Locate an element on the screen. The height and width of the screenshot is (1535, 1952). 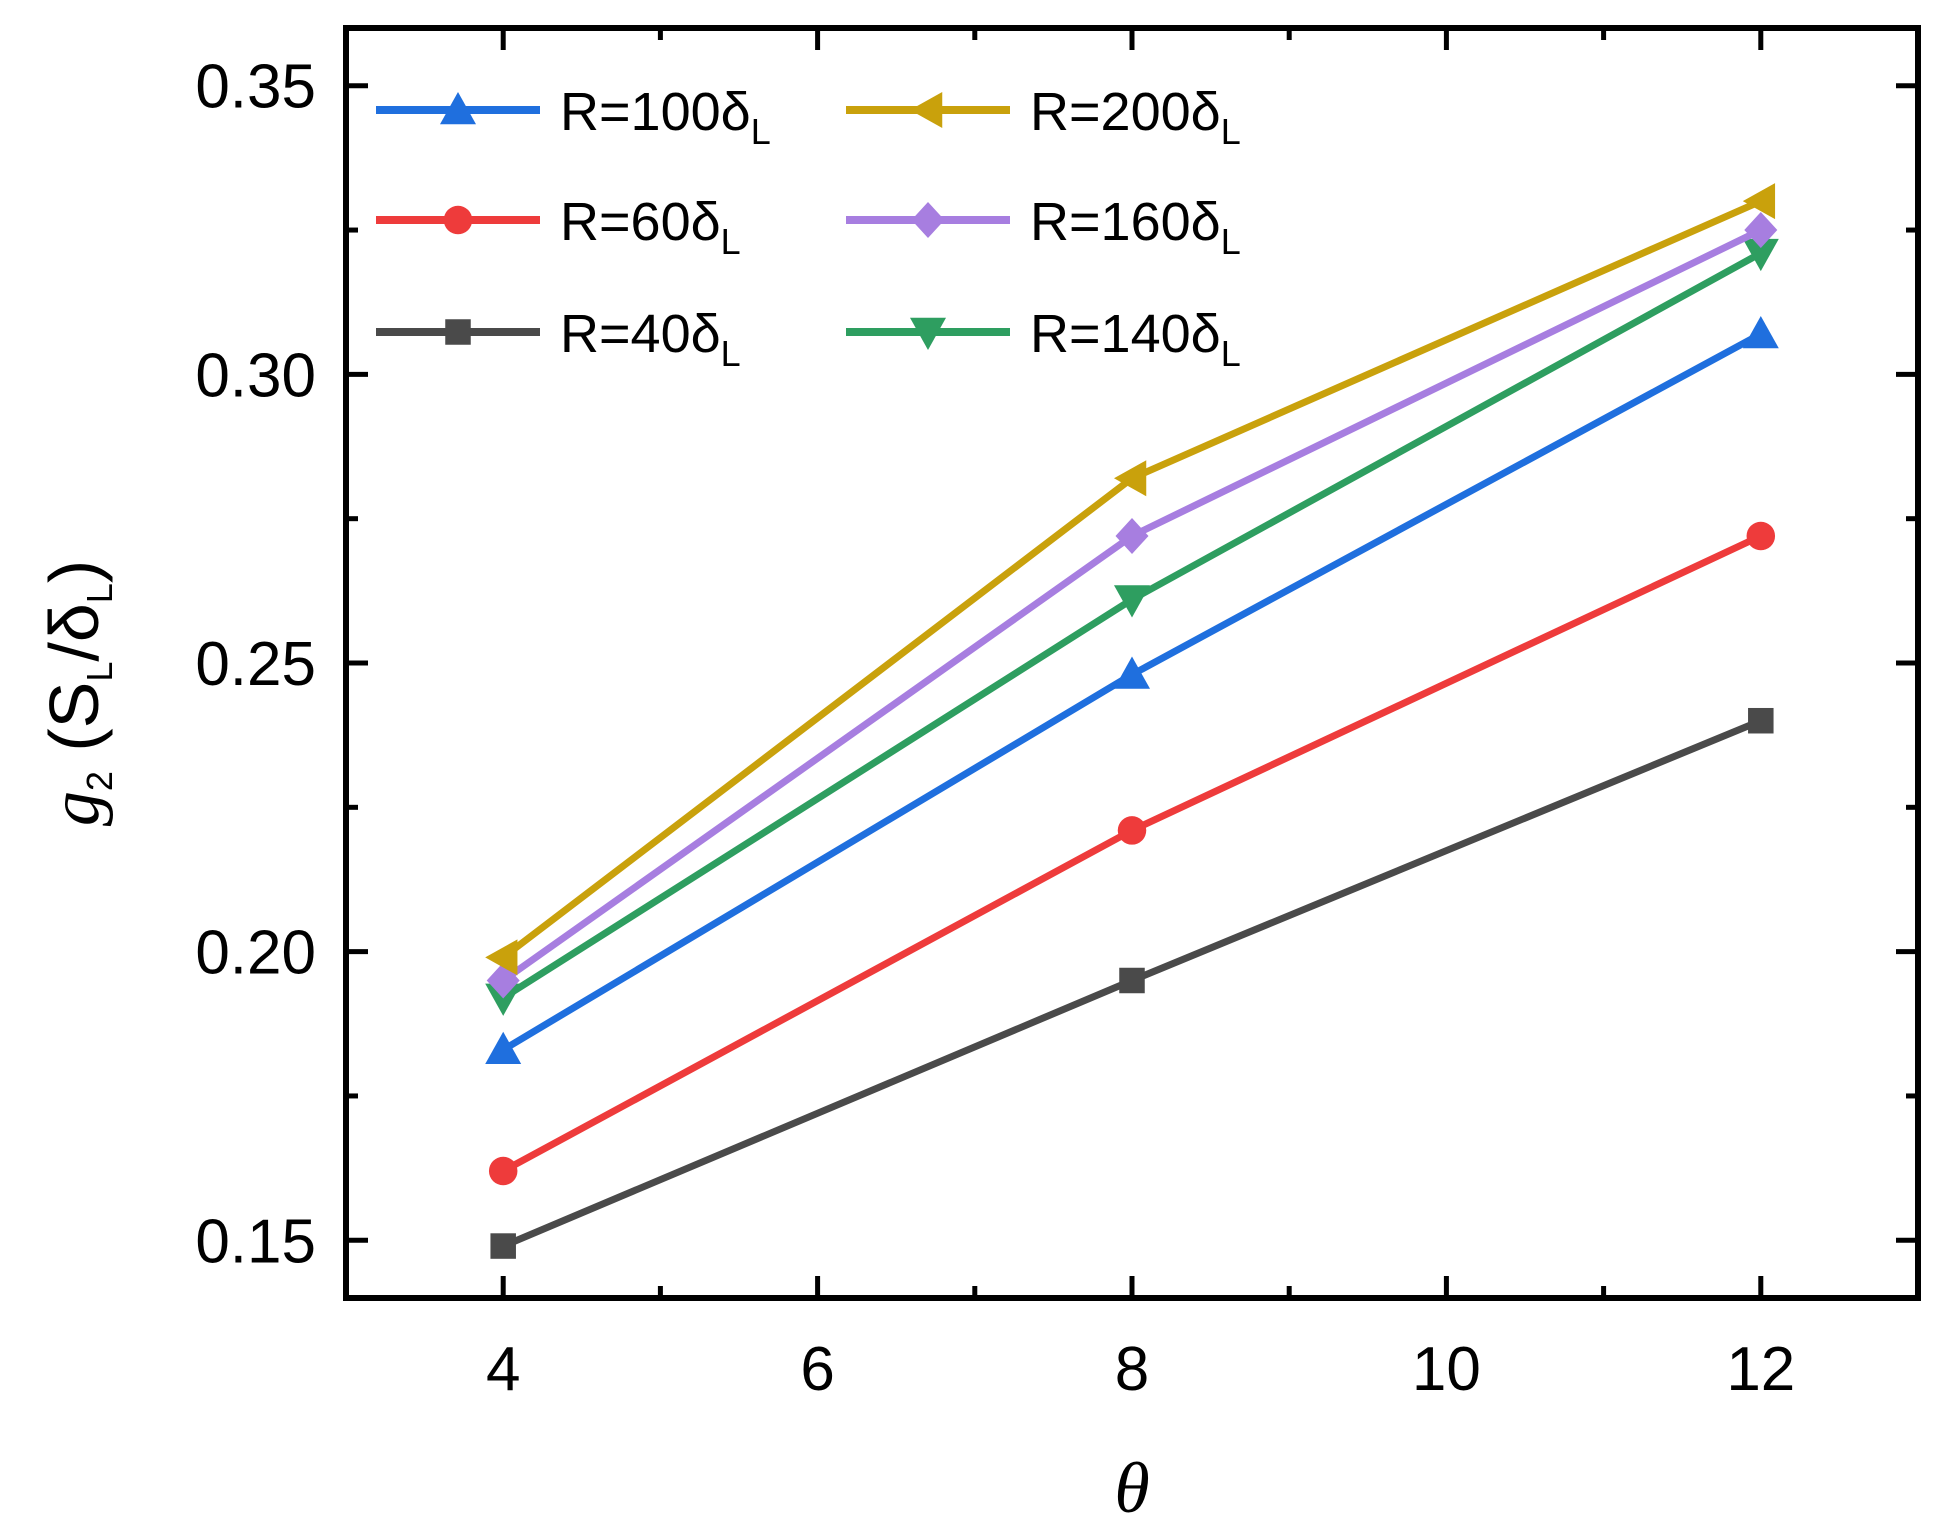
y-axis-symbol: g is located at coordinates (75, 808).